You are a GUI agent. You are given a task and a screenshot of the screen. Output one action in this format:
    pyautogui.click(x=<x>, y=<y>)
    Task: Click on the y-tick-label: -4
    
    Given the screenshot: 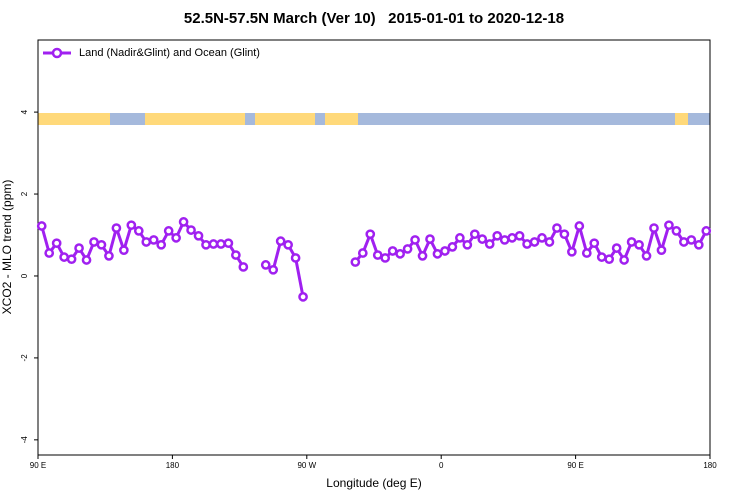 What is the action you would take?
    pyautogui.click(x=24, y=440)
    